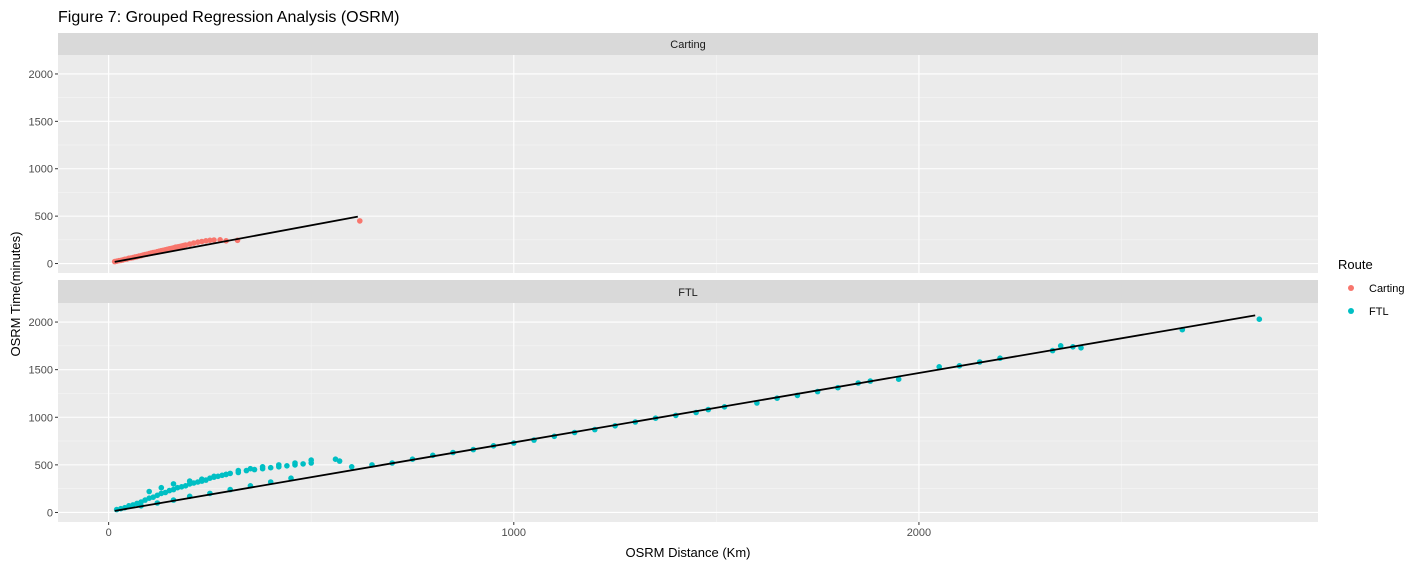 The width and height of the screenshot is (1423, 567). What do you see at coordinates (15, 294) in the screenshot?
I see `y-axis-title: OSRM Time(minutes)` at bounding box center [15, 294].